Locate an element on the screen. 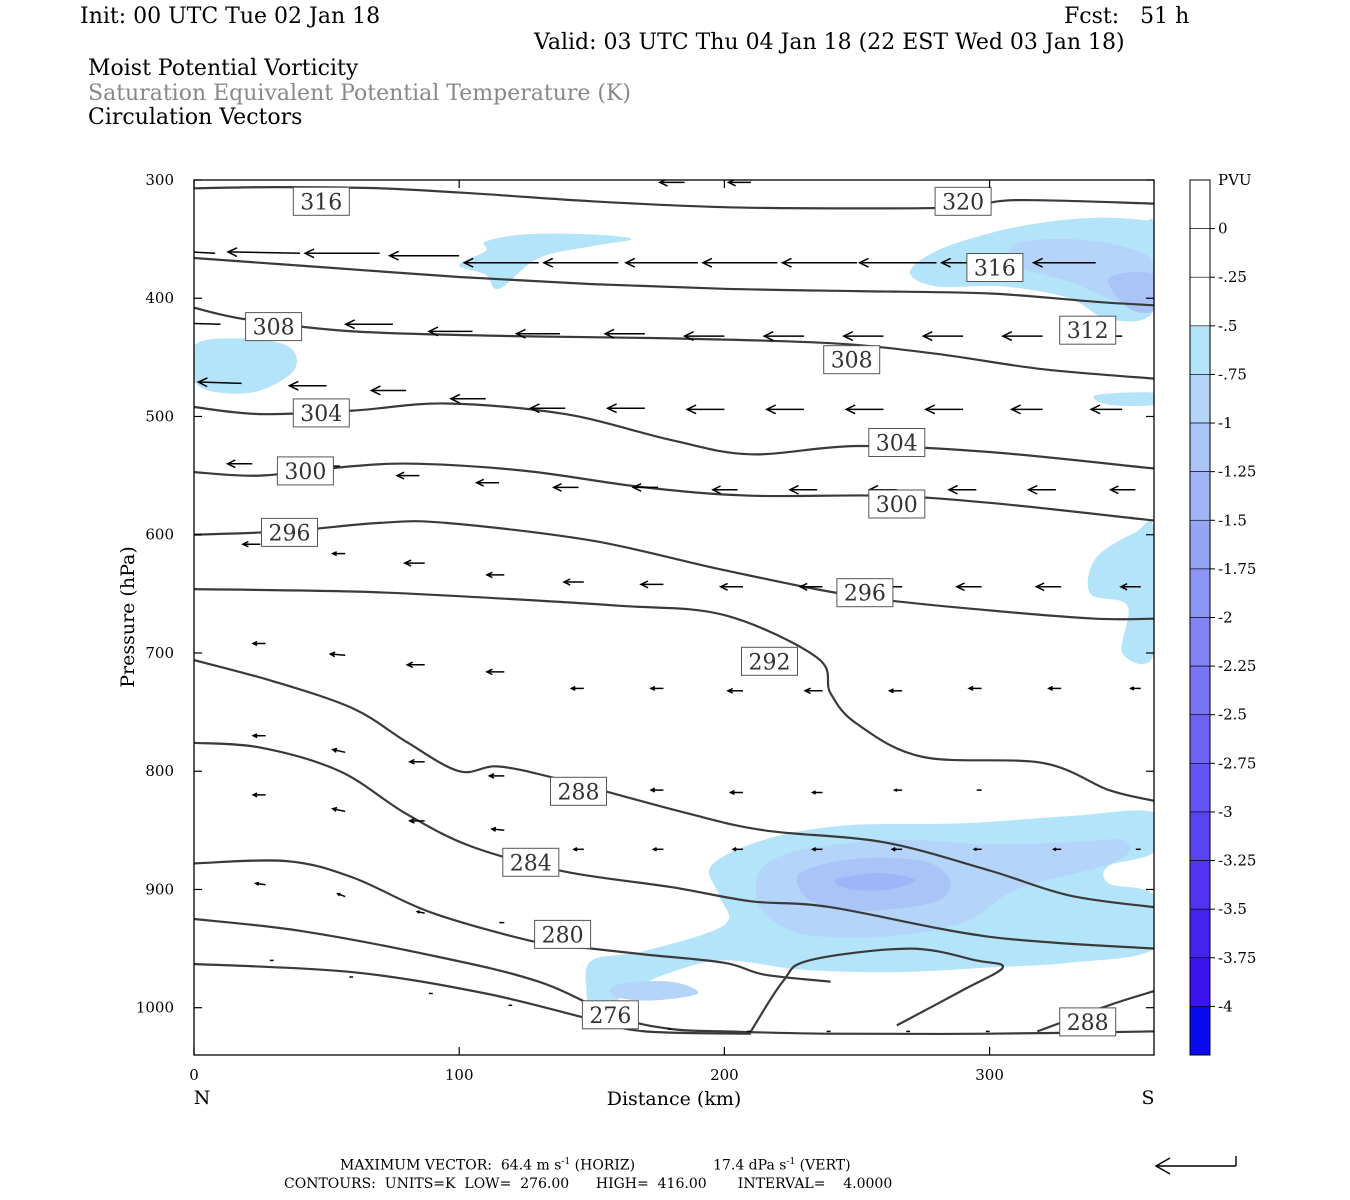  svg-text: 276 is located at coordinates (610, 1016).